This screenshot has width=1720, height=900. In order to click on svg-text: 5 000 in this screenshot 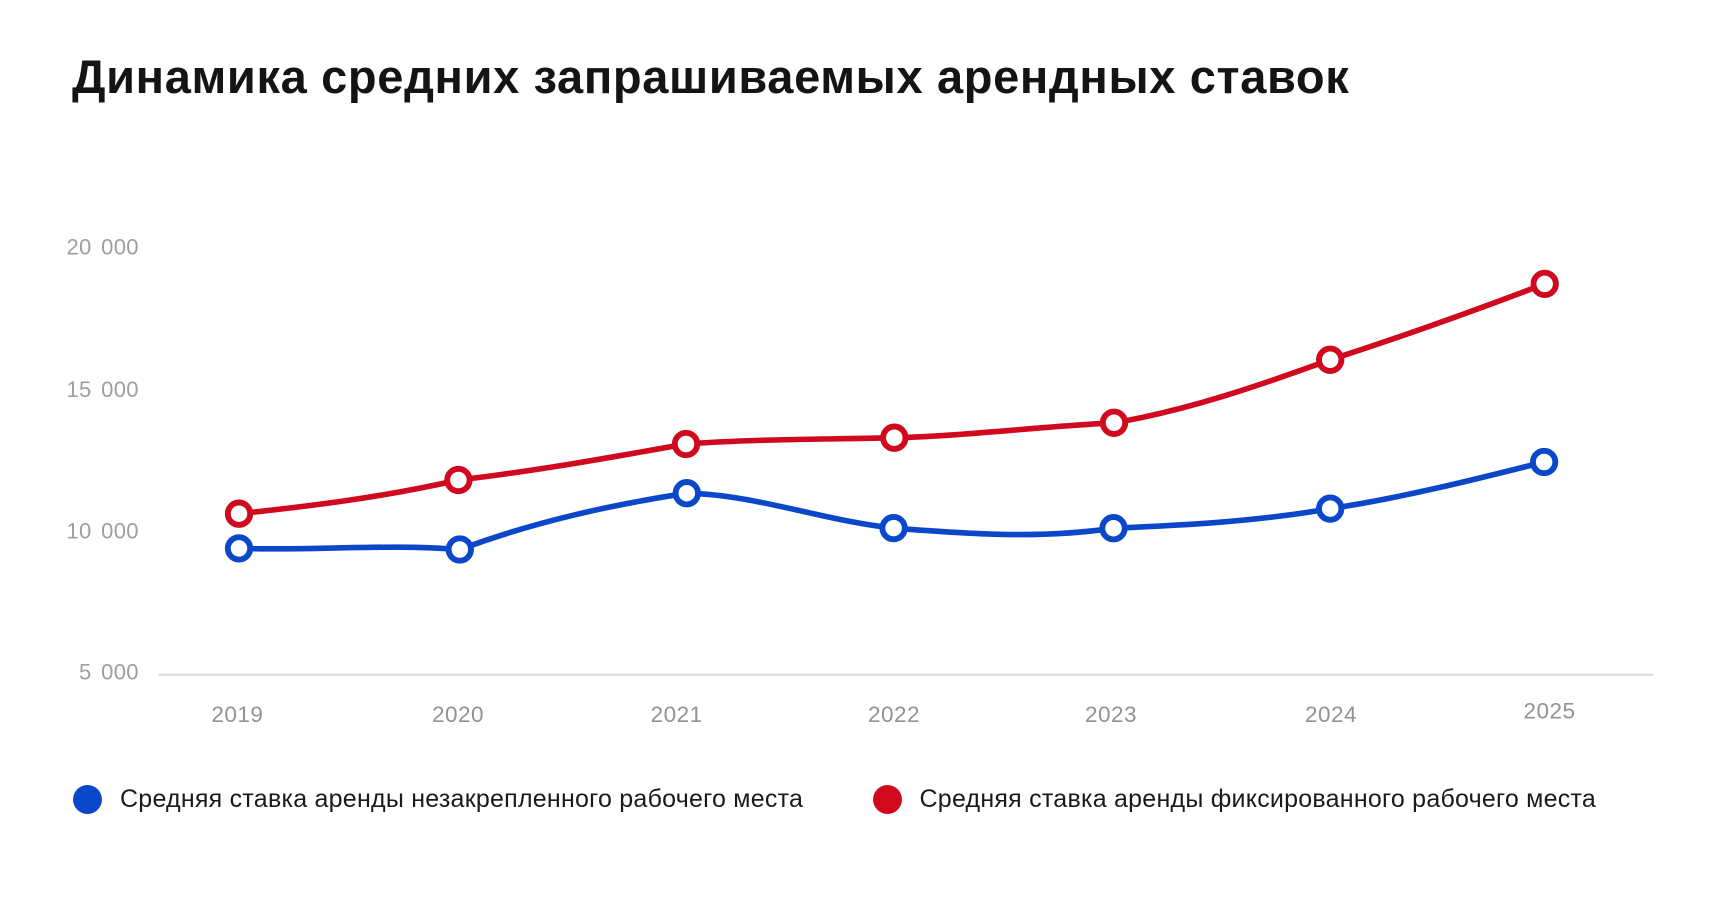, I will do `click(109, 672)`.